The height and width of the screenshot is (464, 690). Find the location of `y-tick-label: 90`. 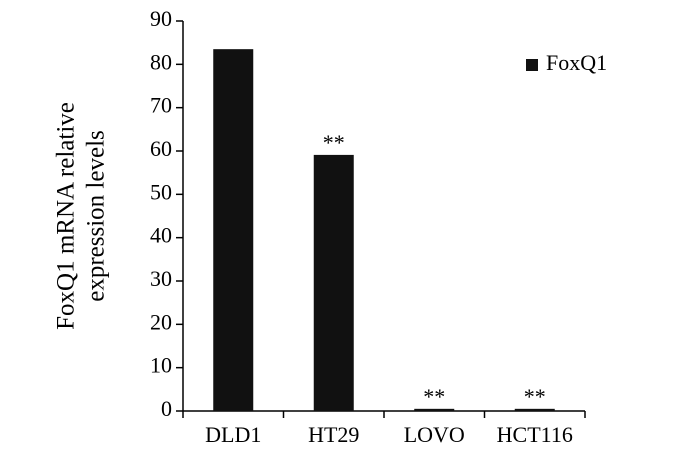

y-tick-label: 90 is located at coordinates (161, 18).